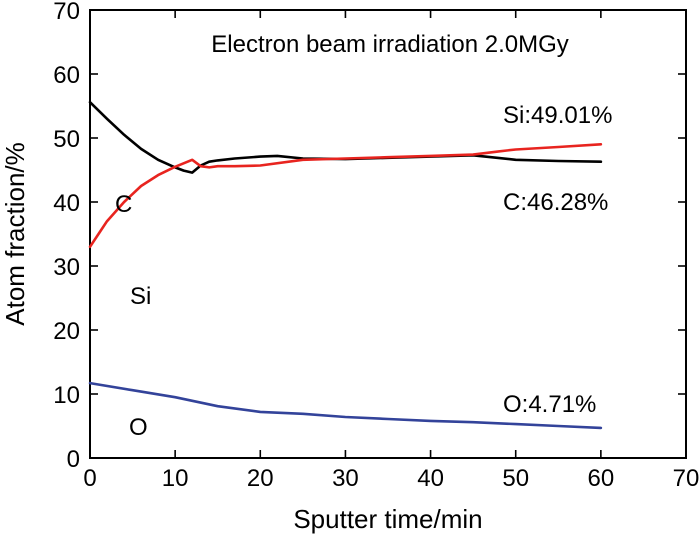 The height and width of the screenshot is (537, 700). I want to click on chart-title: Electron beam irradiation 2.0MGy, so click(390, 44).